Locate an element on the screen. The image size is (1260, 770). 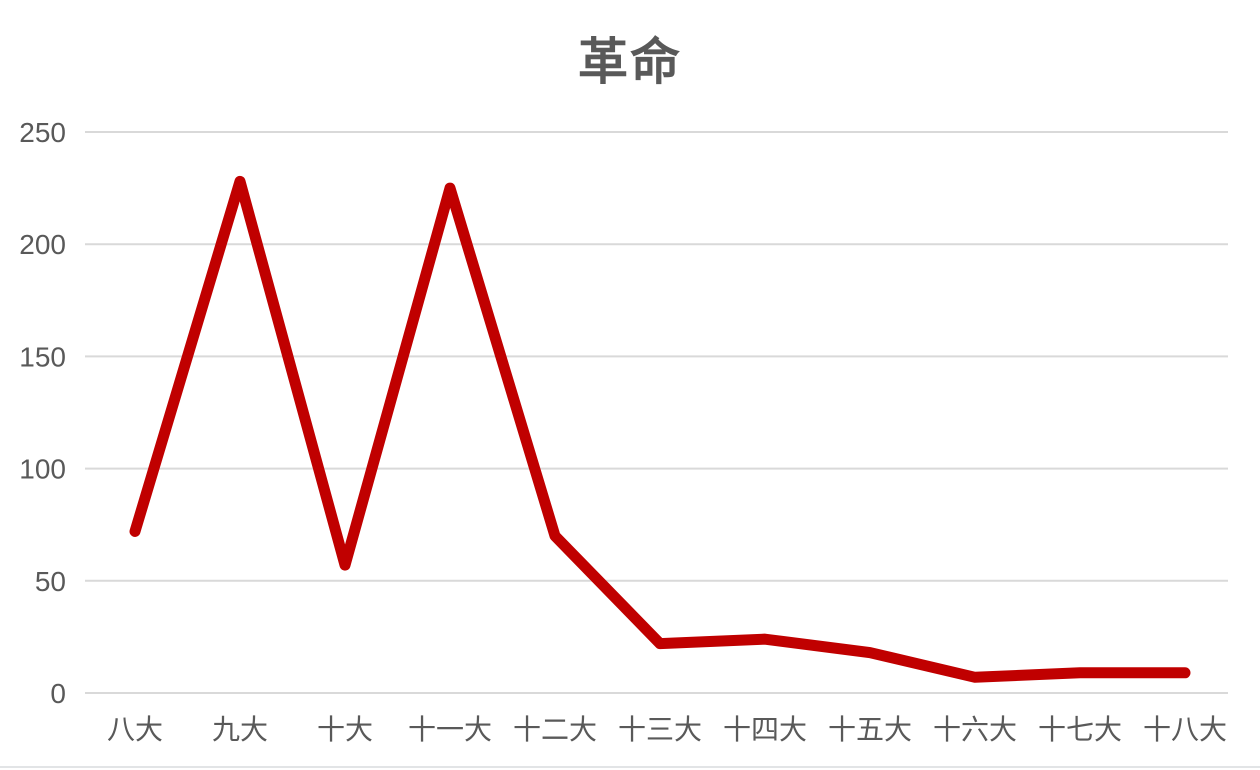
chart-title: 革命 is located at coordinates (630, 62).